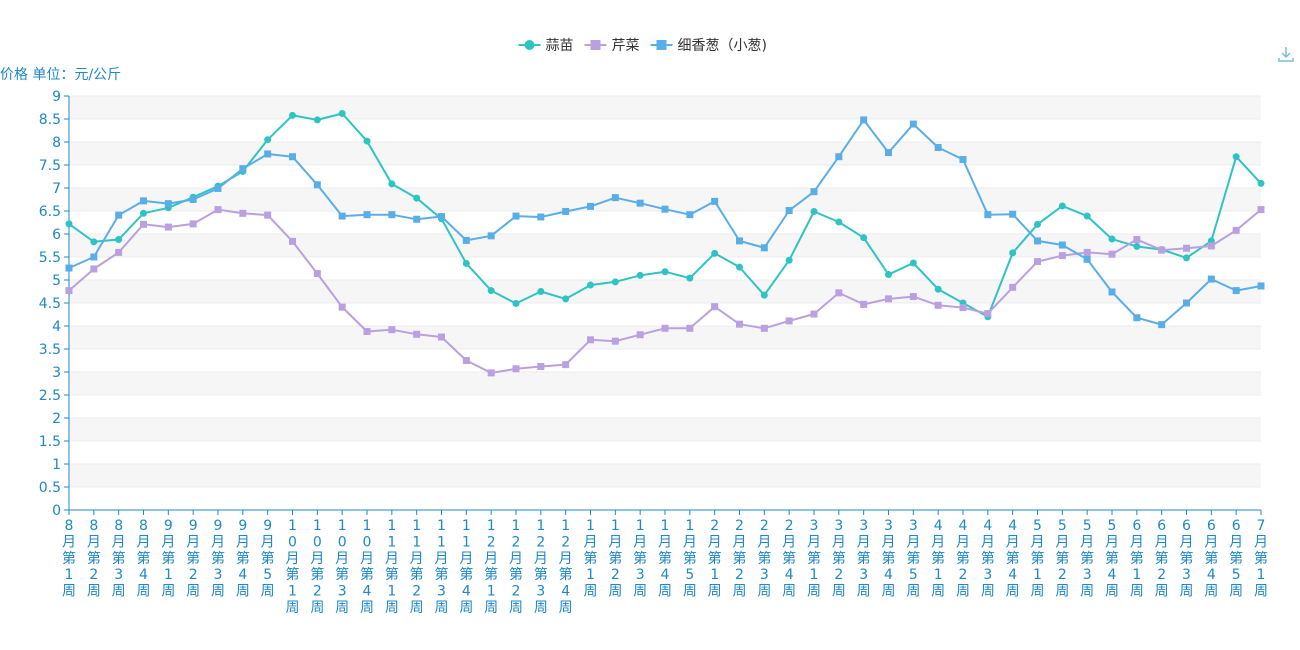 The height and width of the screenshot is (650, 1300). What do you see at coordinates (708, 46) in the screenshot?
I see `legend-item: 细香葱（小葱)` at bounding box center [708, 46].